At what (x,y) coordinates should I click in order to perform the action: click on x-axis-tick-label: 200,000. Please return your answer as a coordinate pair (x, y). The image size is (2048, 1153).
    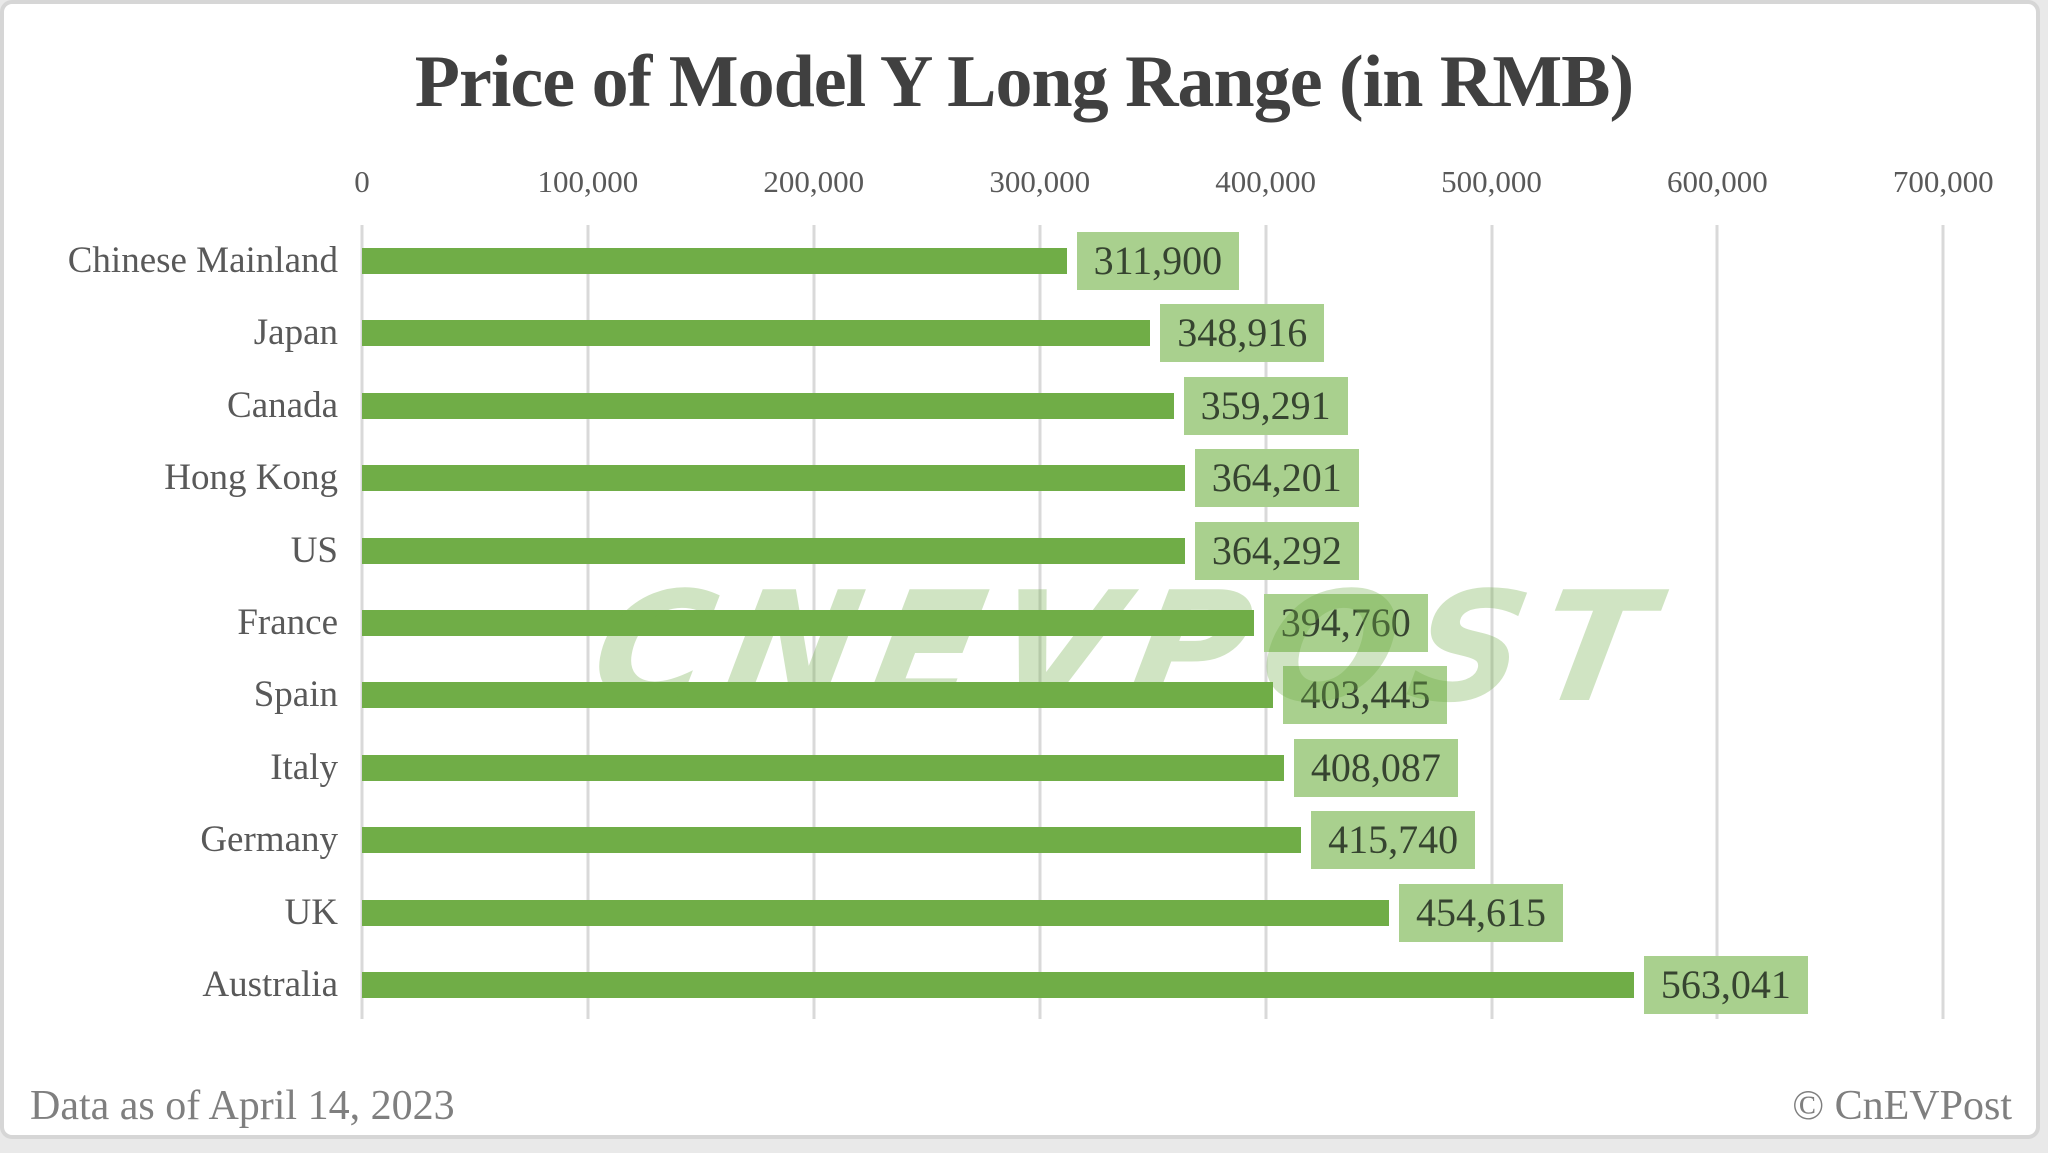
    Looking at the image, I should click on (814, 181).